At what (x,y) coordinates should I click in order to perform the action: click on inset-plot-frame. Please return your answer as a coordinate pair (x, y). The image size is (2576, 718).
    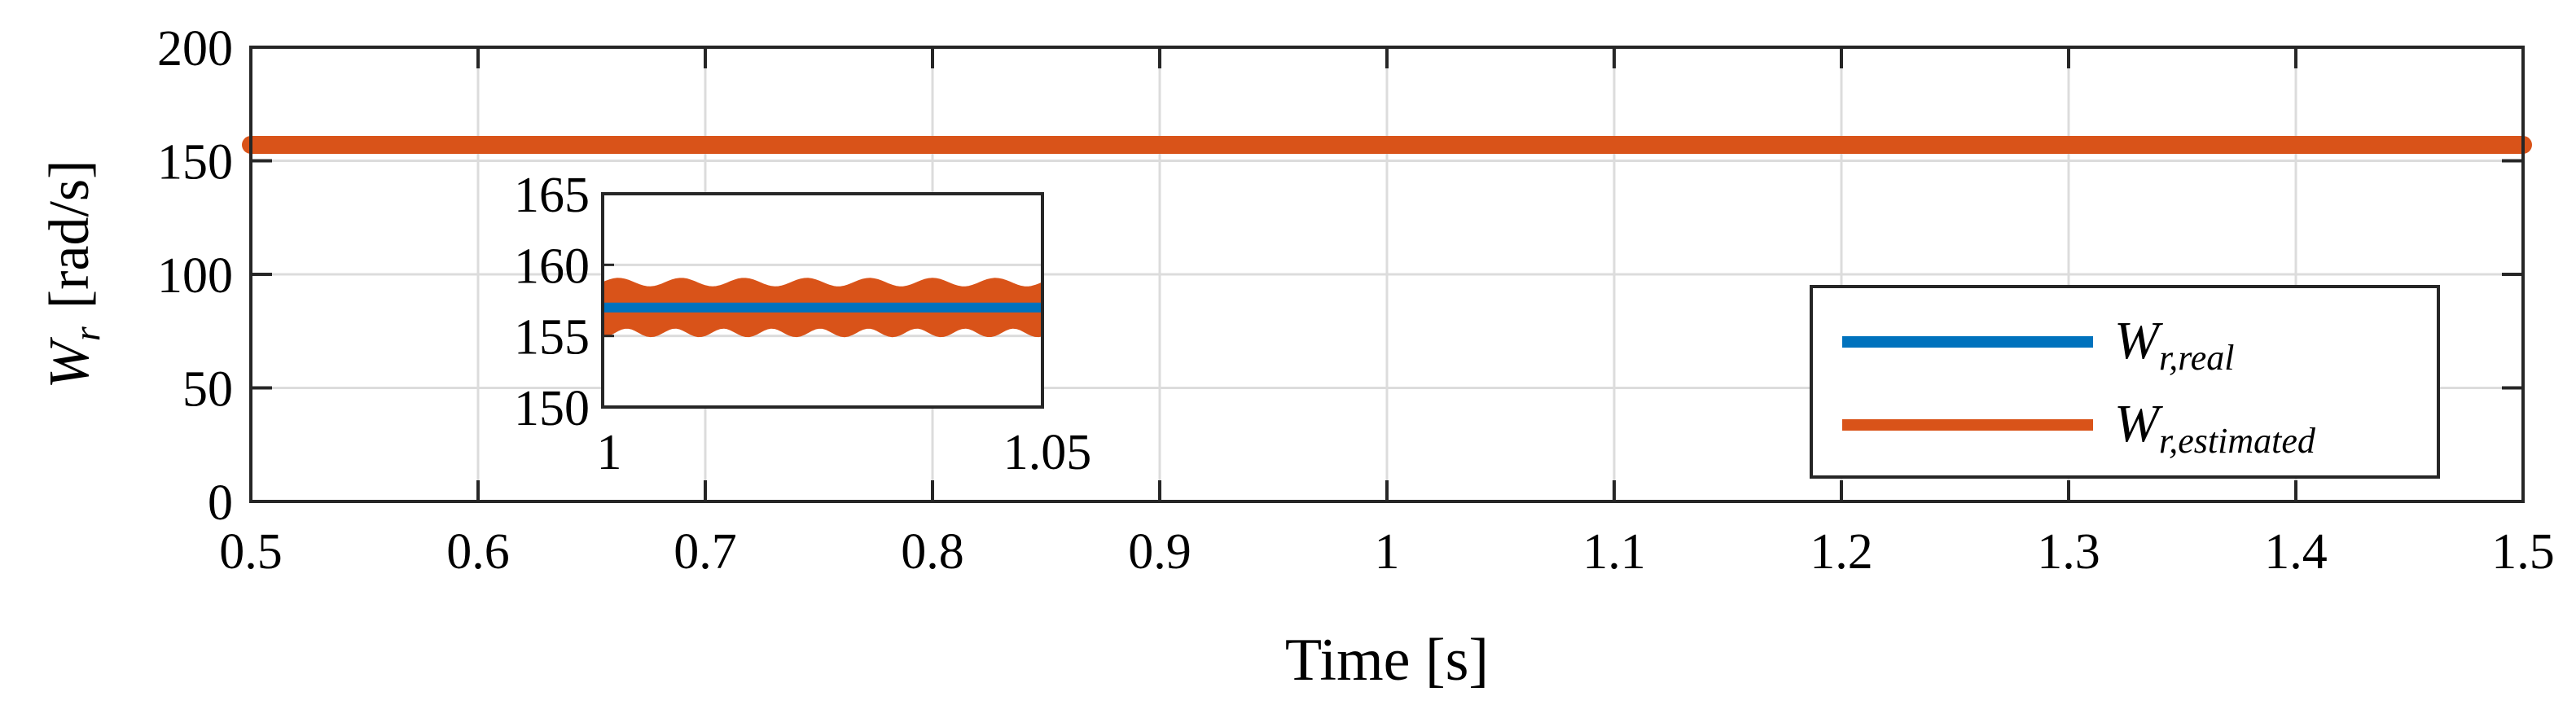
    Looking at the image, I should click on (822, 301).